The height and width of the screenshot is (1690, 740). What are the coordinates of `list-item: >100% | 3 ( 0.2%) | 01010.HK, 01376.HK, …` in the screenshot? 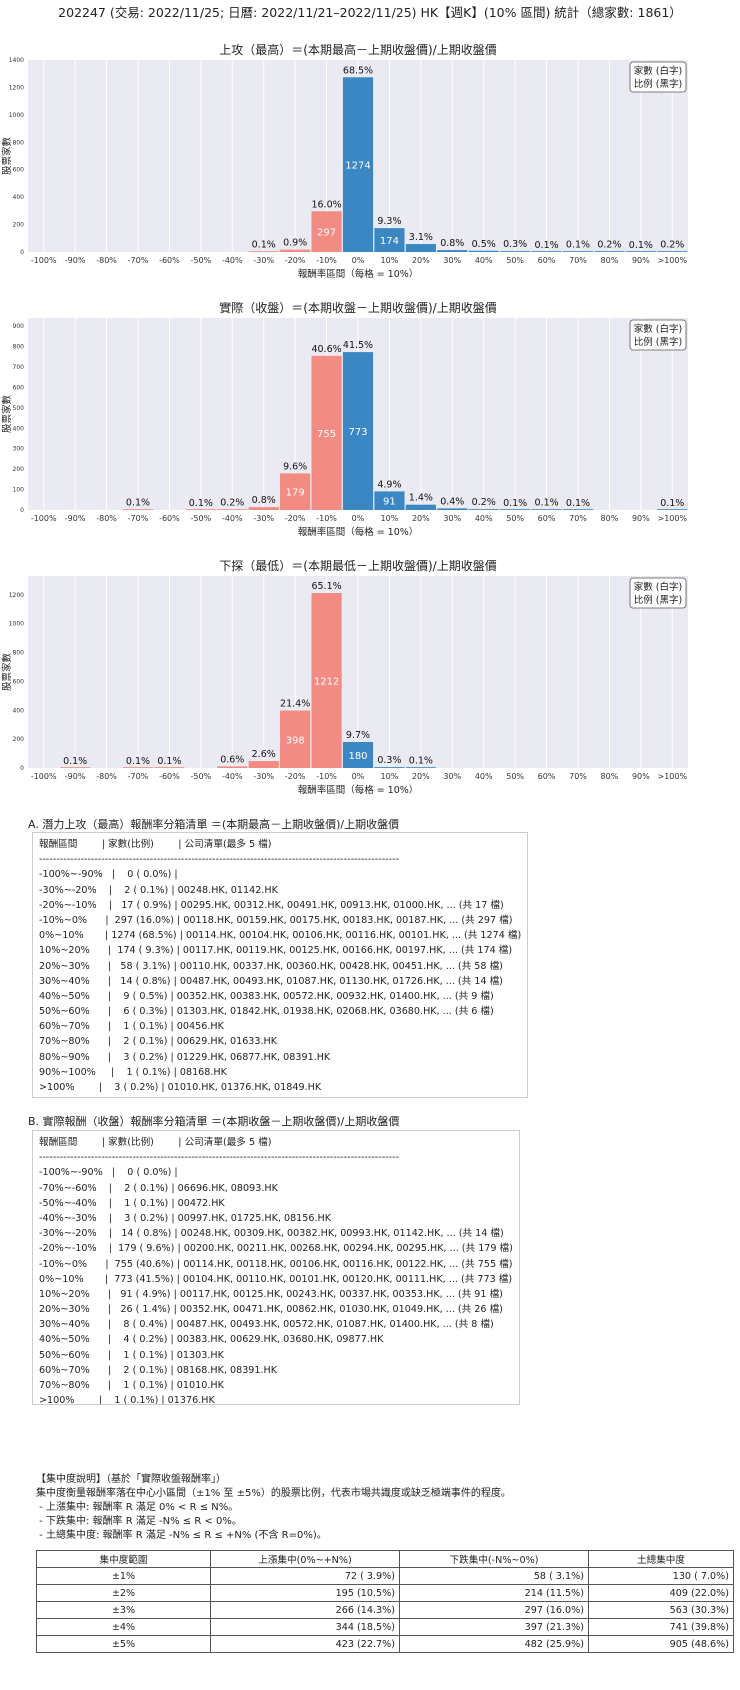 It's located at (180, 1087).